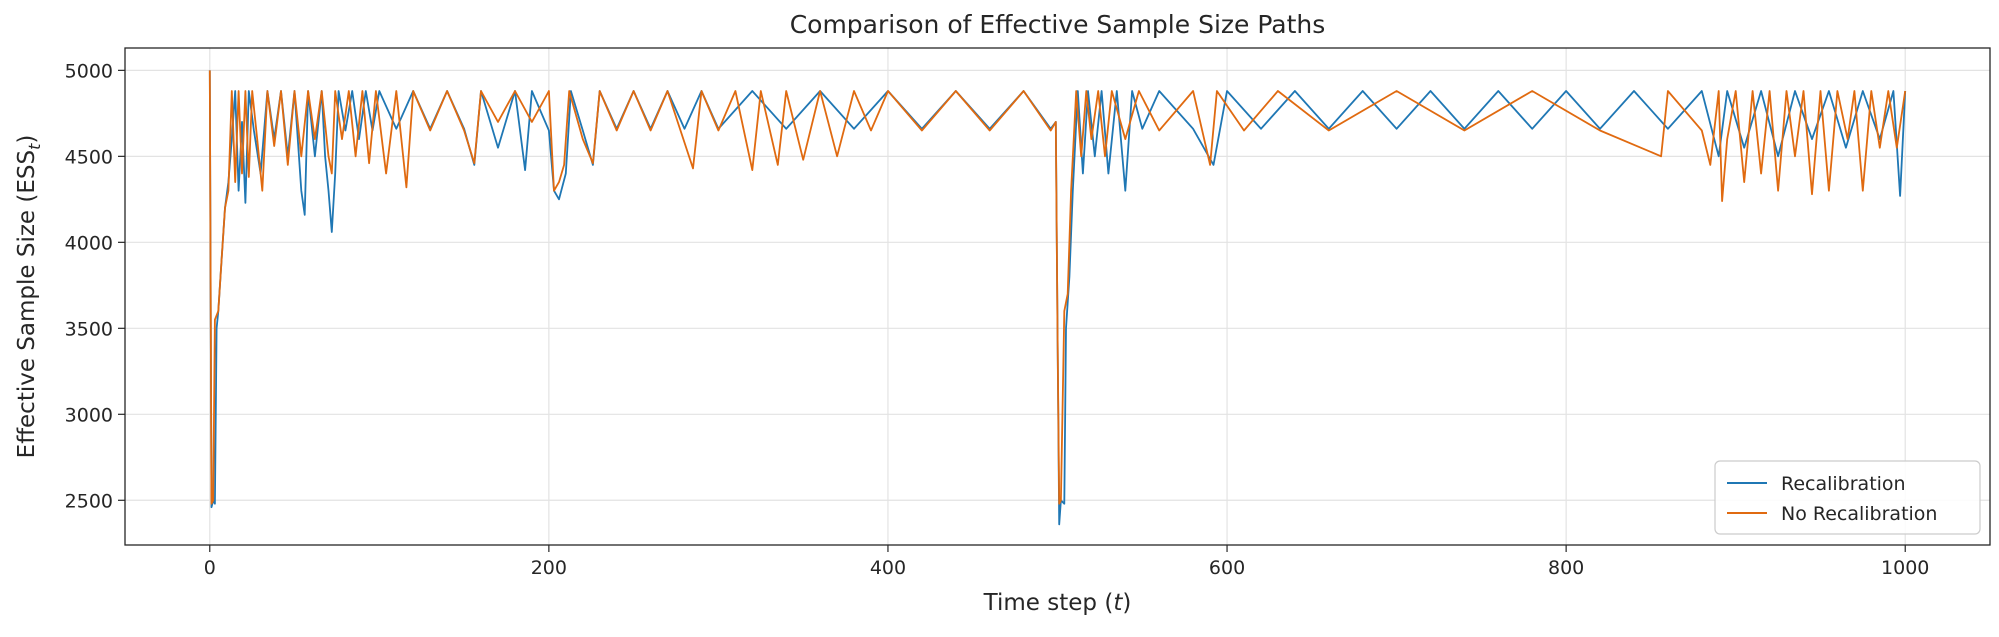 This screenshot has width=1999, height=637. I want to click on legend-box, so click(1847, 497).